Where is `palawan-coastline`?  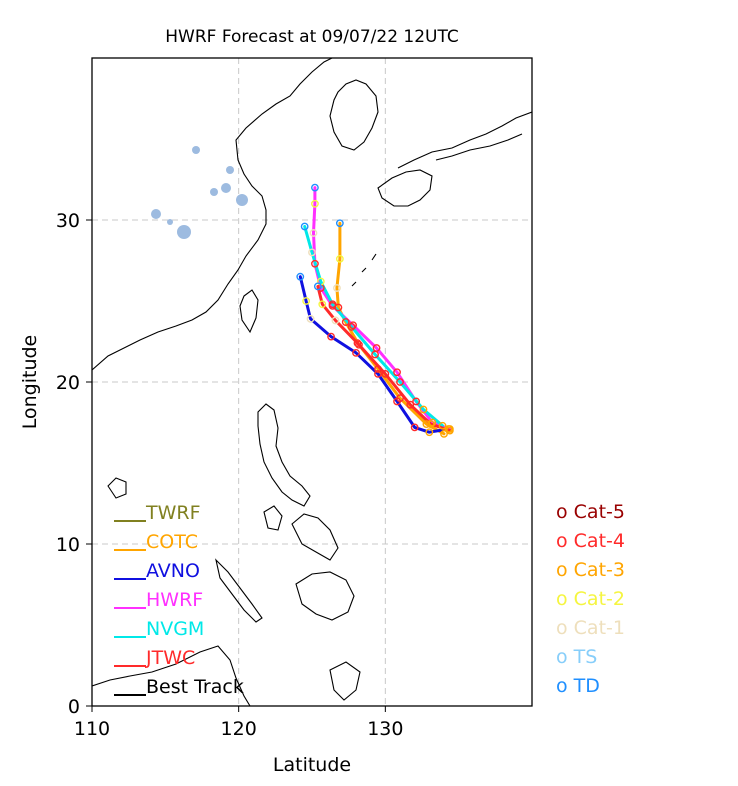 palawan-coastline is located at coordinates (239, 590).